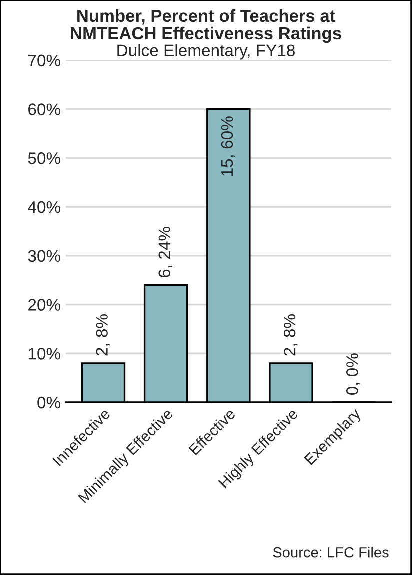 The width and height of the screenshot is (412, 575). What do you see at coordinates (44, 60) in the screenshot?
I see `y-tick-label: 70%` at bounding box center [44, 60].